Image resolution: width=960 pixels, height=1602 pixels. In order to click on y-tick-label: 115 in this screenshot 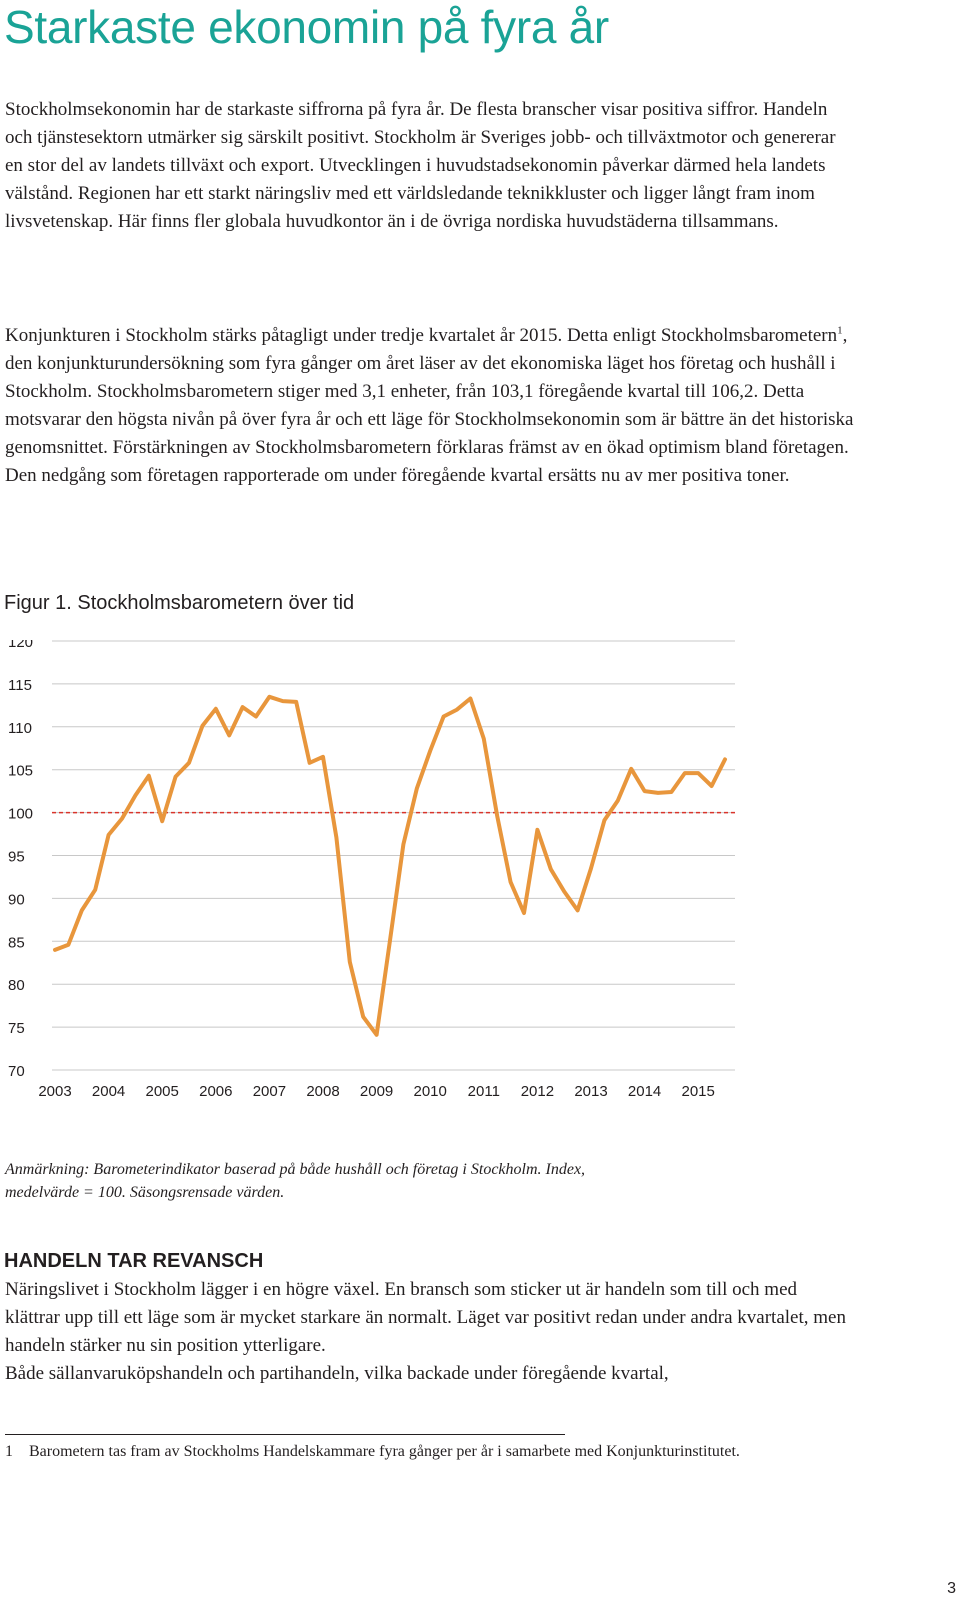, I will do `click(20, 685)`.